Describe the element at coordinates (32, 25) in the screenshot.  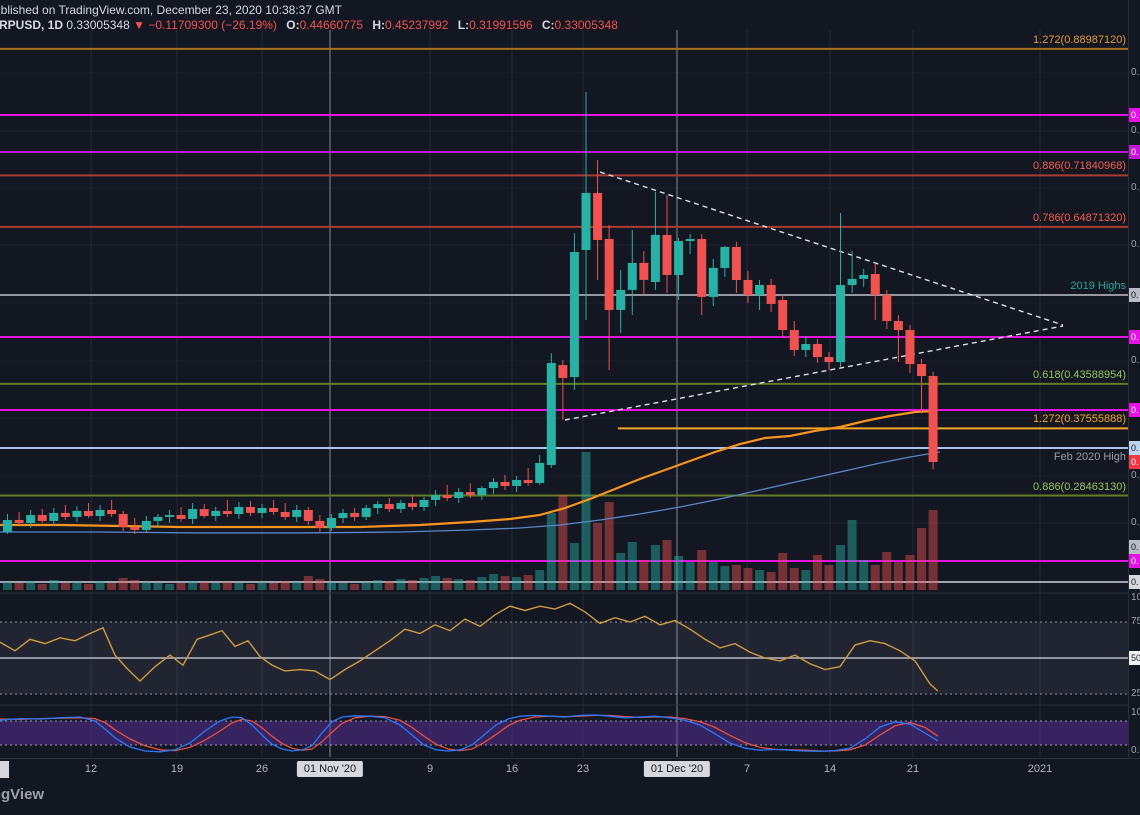
I see `symbol-title: XRPUSD, 1D` at that location.